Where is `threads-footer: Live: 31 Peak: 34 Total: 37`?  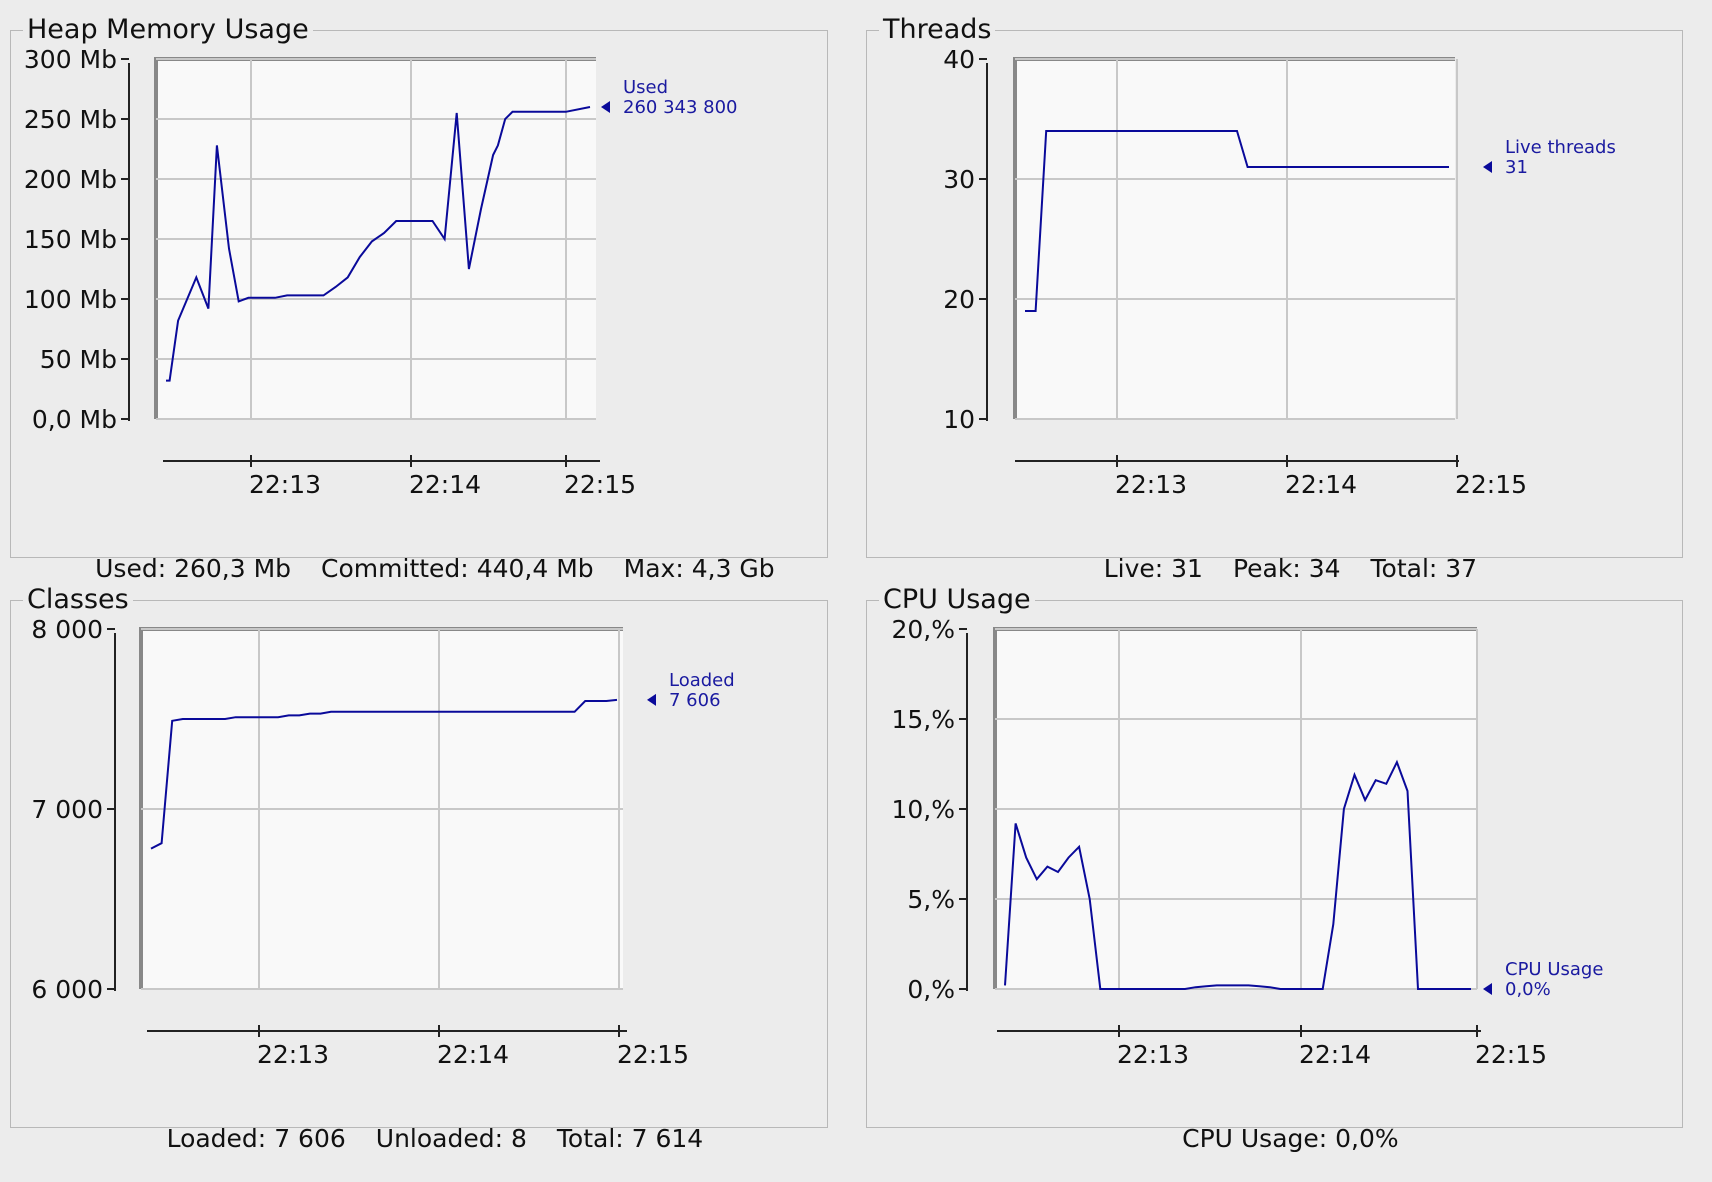
threads-footer: Live: 31 Peak: 34 Total: 37 is located at coordinates (1274, 568).